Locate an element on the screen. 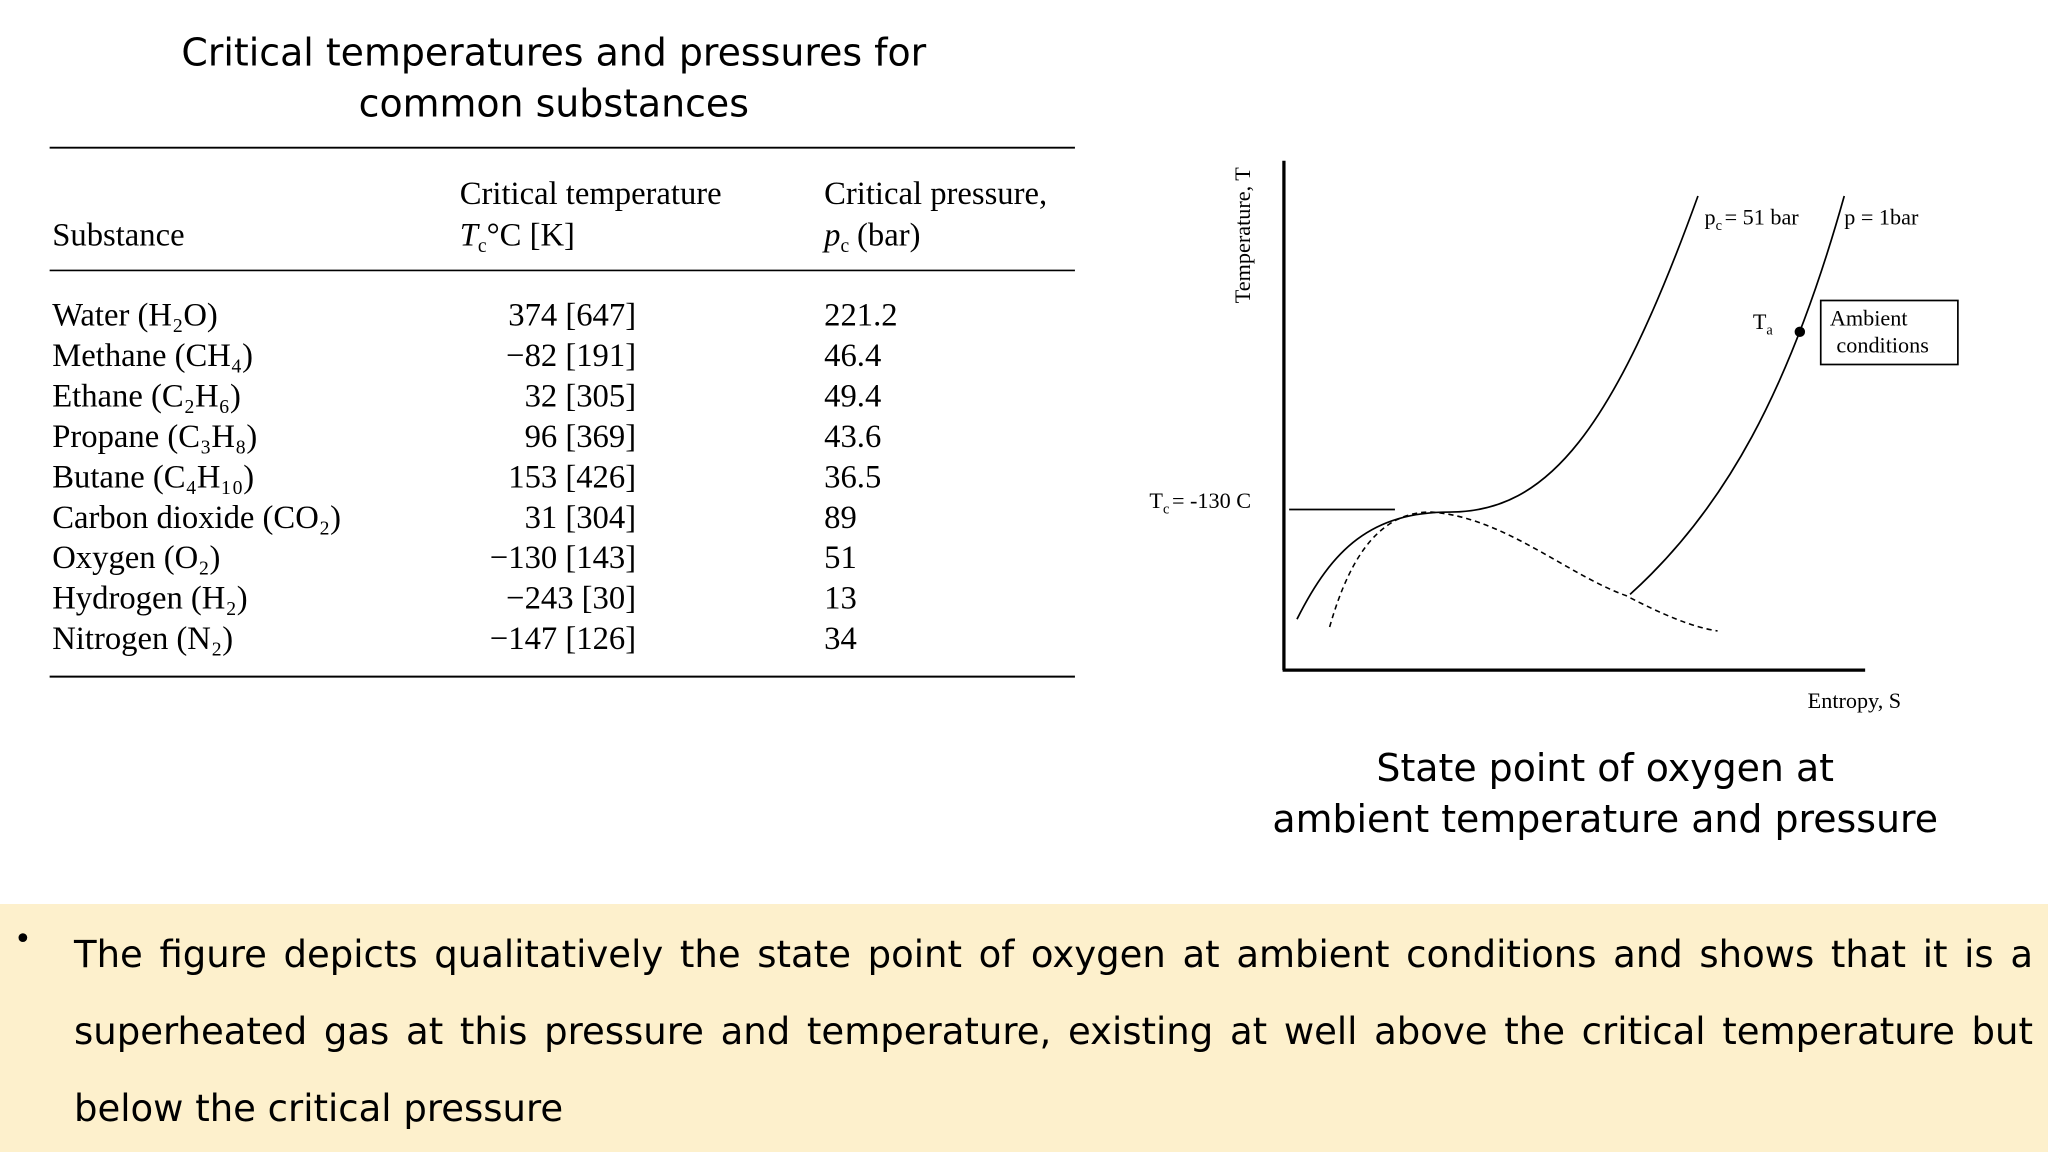 Image resolution: width=2048 pixels, height=1152 pixels. table-cell: Methane (CH₄) is located at coordinates (152, 356).